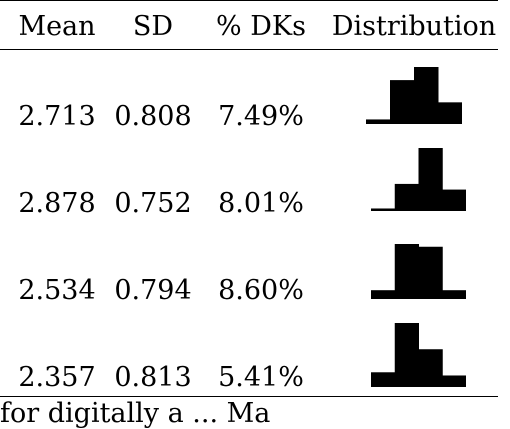 This screenshot has width=510, height=429. Describe the element at coordinates (57, 116) in the screenshot. I see `row-1-mean: 2.713` at that location.